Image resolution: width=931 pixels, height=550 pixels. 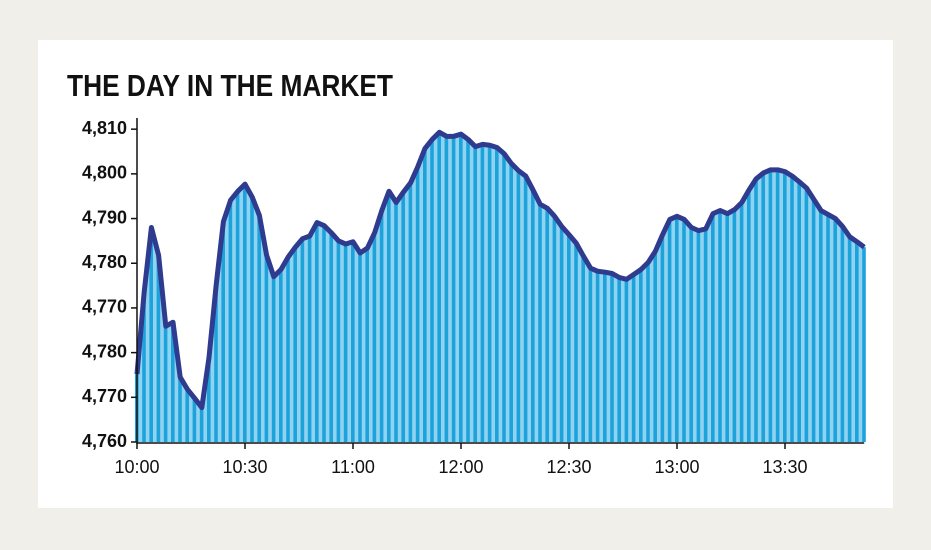 I want to click on x-tick-label: 11:00, so click(x=353, y=467).